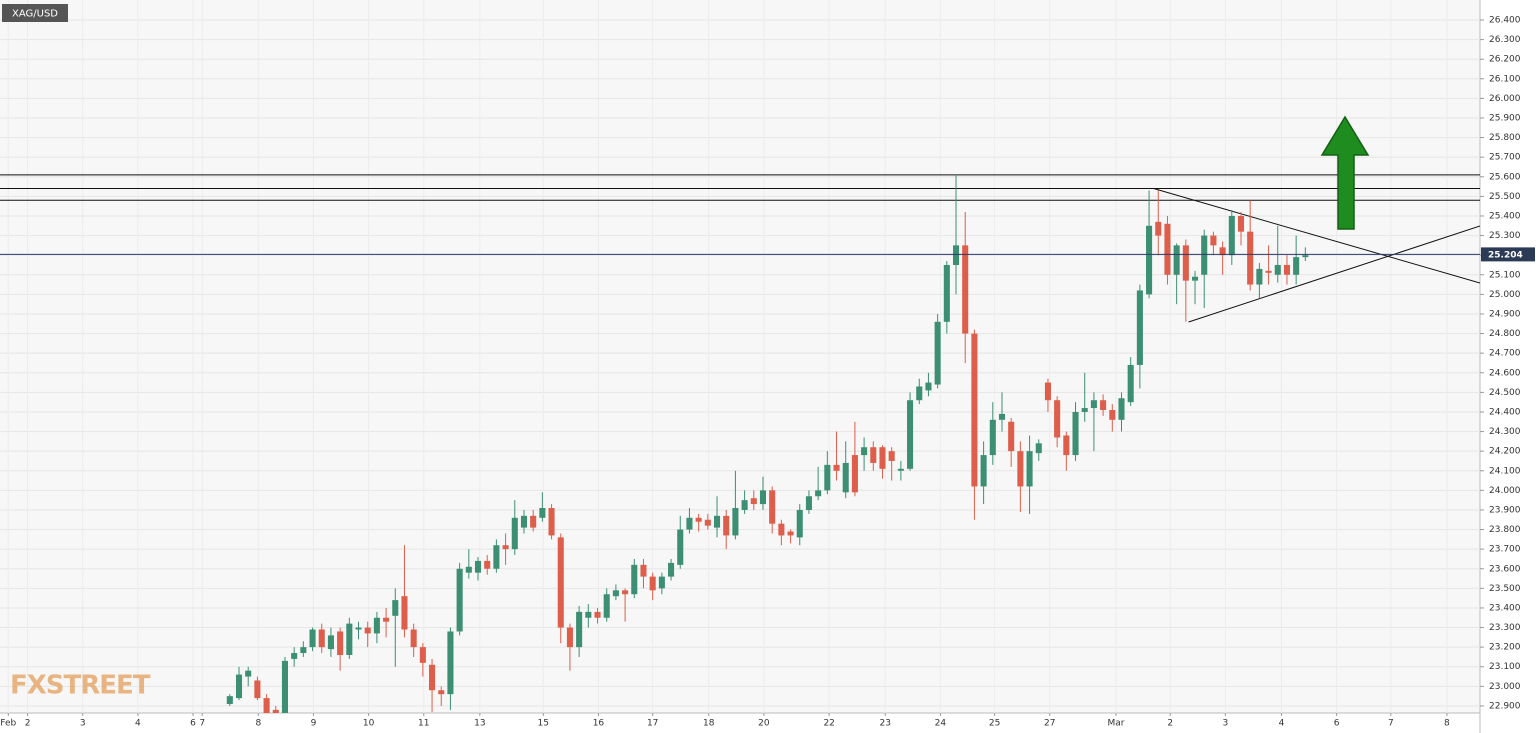 The width and height of the screenshot is (1536, 733). What do you see at coordinates (28, 724) in the screenshot?
I see `x-tick-label: 2` at bounding box center [28, 724].